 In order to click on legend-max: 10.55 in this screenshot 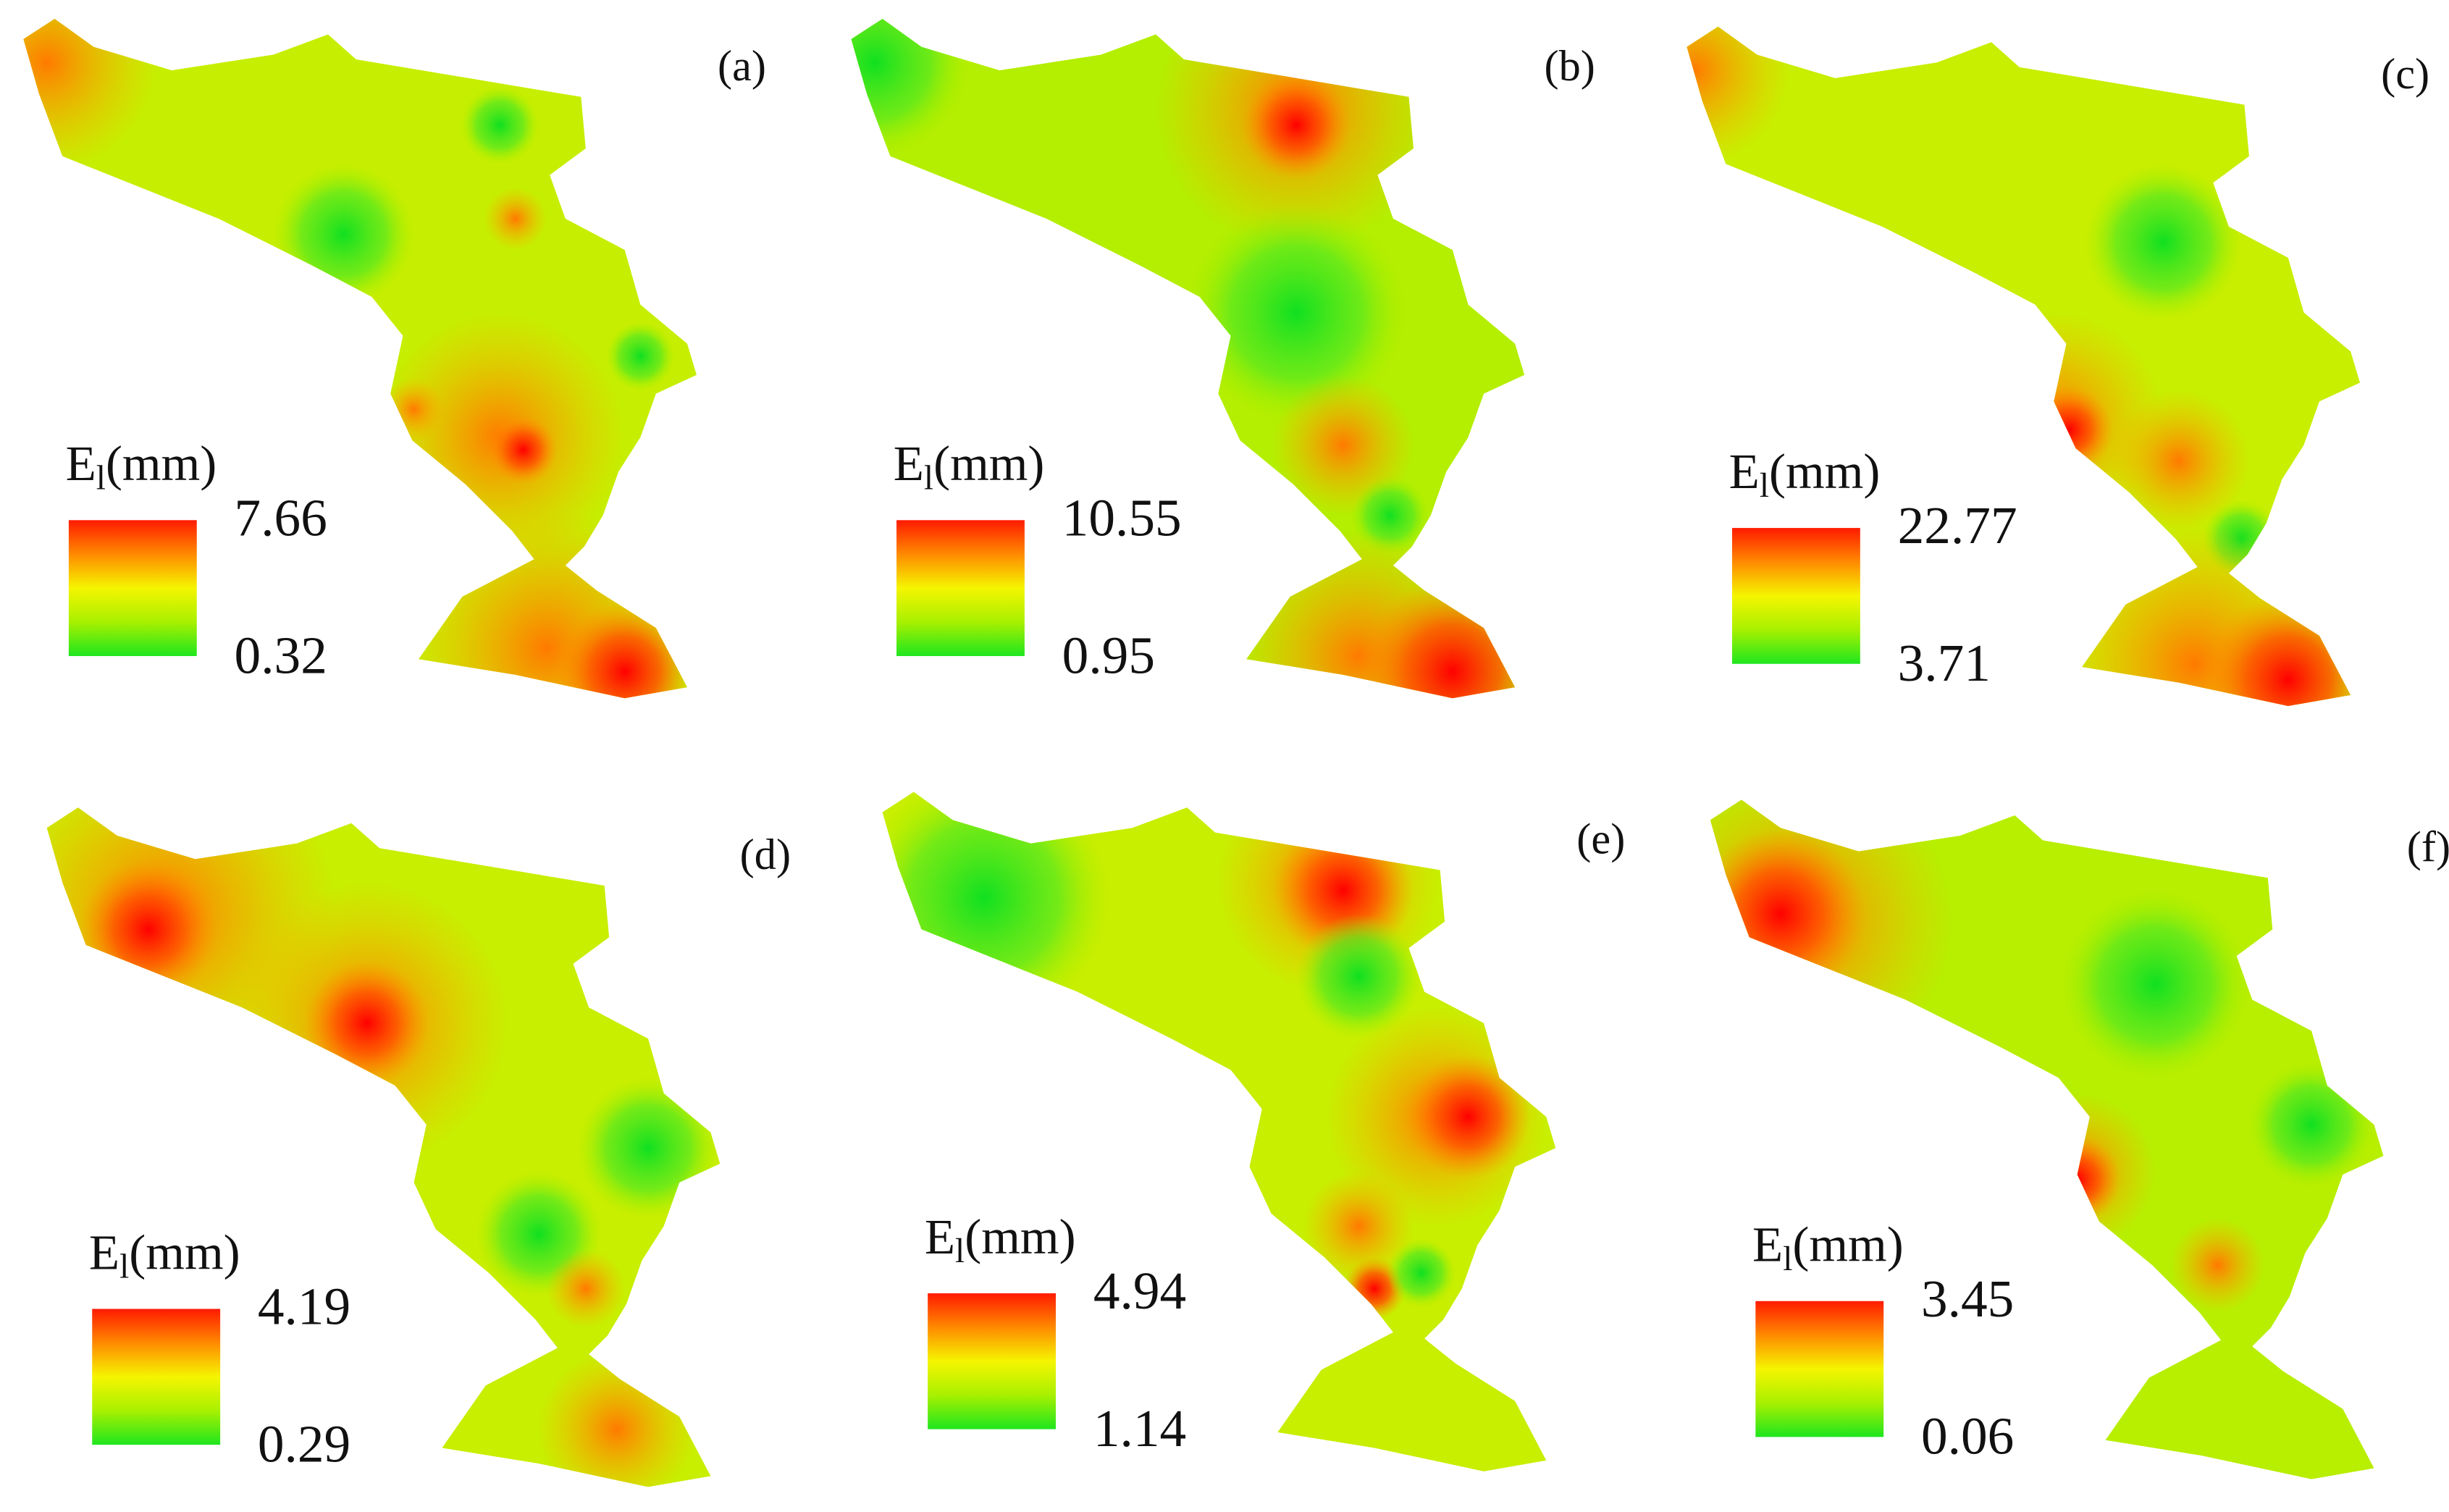, I will do `click(1122, 517)`.